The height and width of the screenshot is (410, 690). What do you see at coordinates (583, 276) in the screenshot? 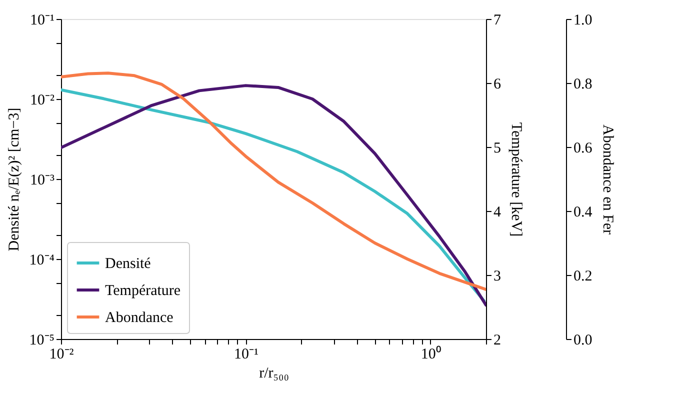
I see `y3-tick-label: 0.2` at bounding box center [583, 276].